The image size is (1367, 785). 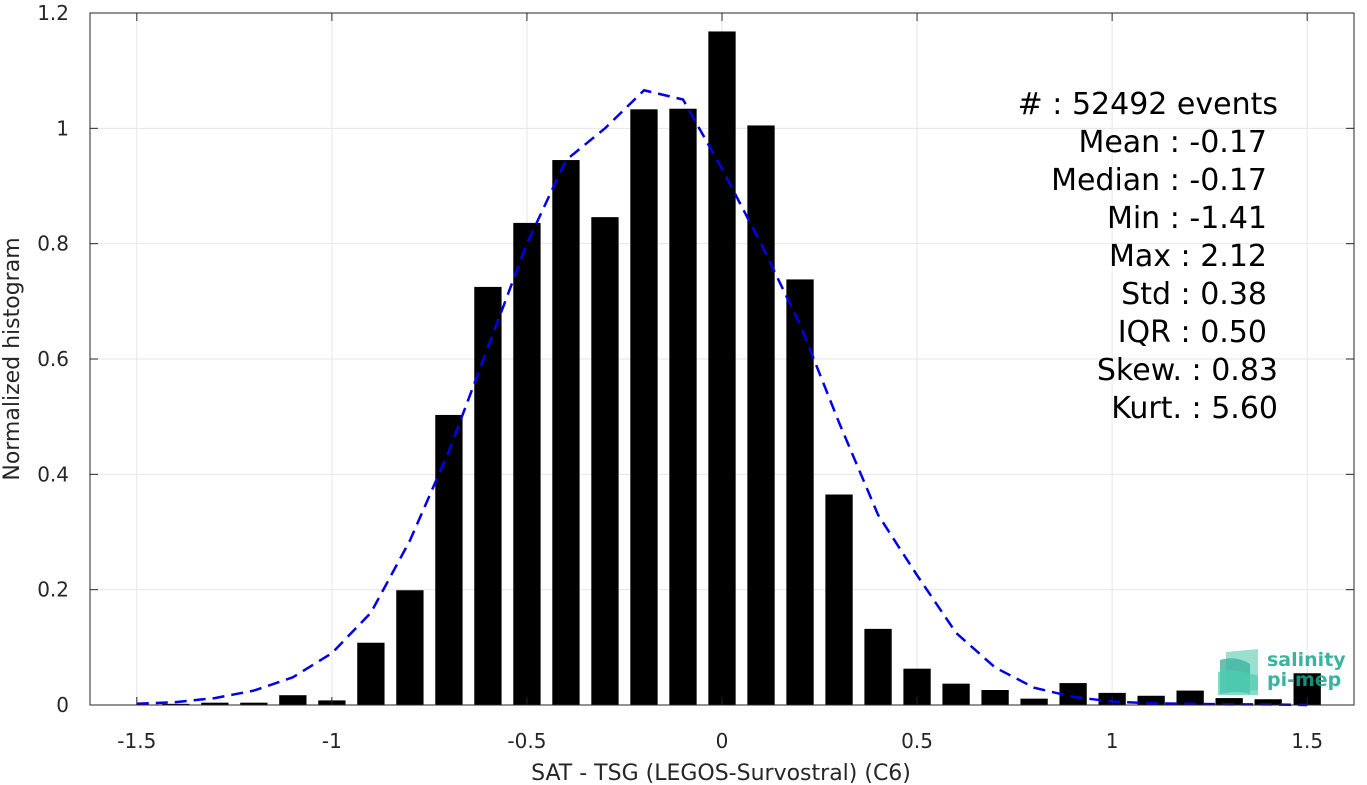 What do you see at coordinates (53, 13) in the screenshot?
I see `y-tick-label-6: 1.2` at bounding box center [53, 13].